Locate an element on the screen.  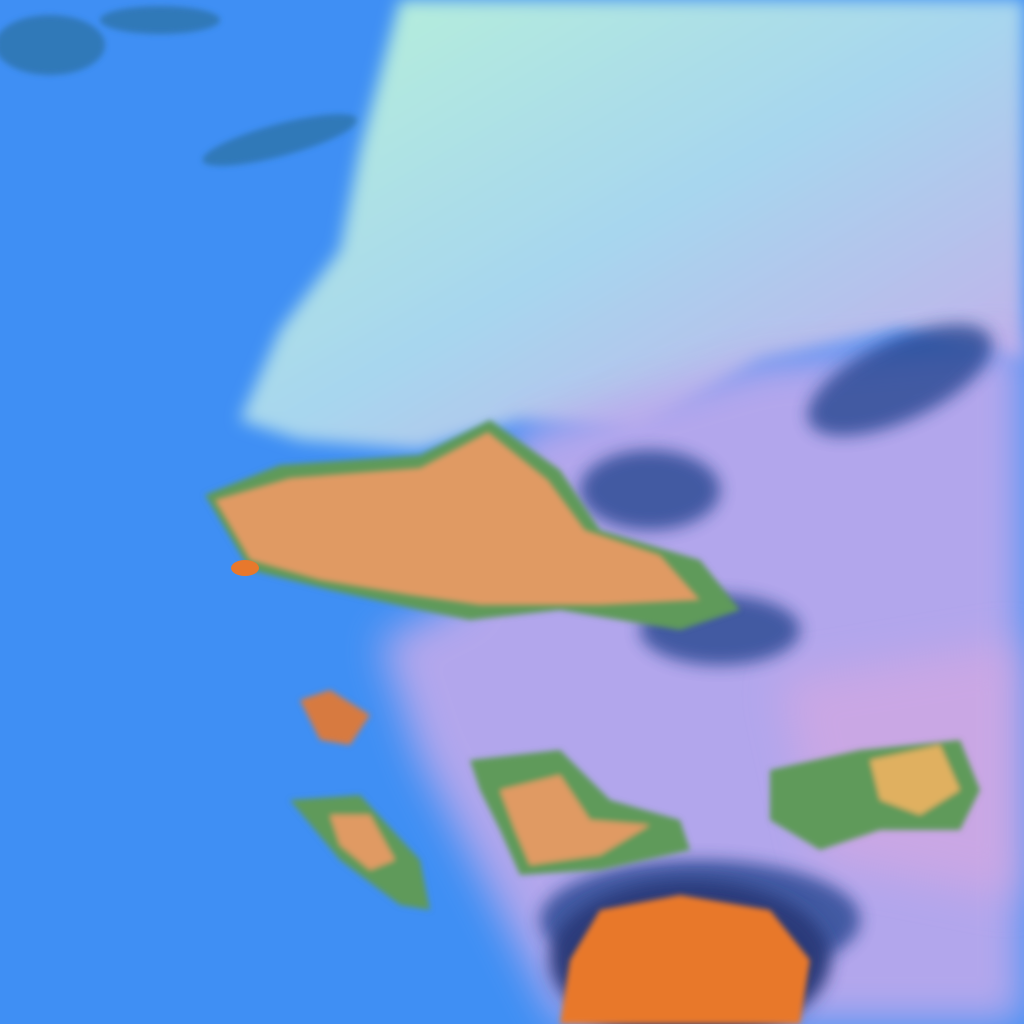
warm-cloud-main is located at coordinates (472, 525).